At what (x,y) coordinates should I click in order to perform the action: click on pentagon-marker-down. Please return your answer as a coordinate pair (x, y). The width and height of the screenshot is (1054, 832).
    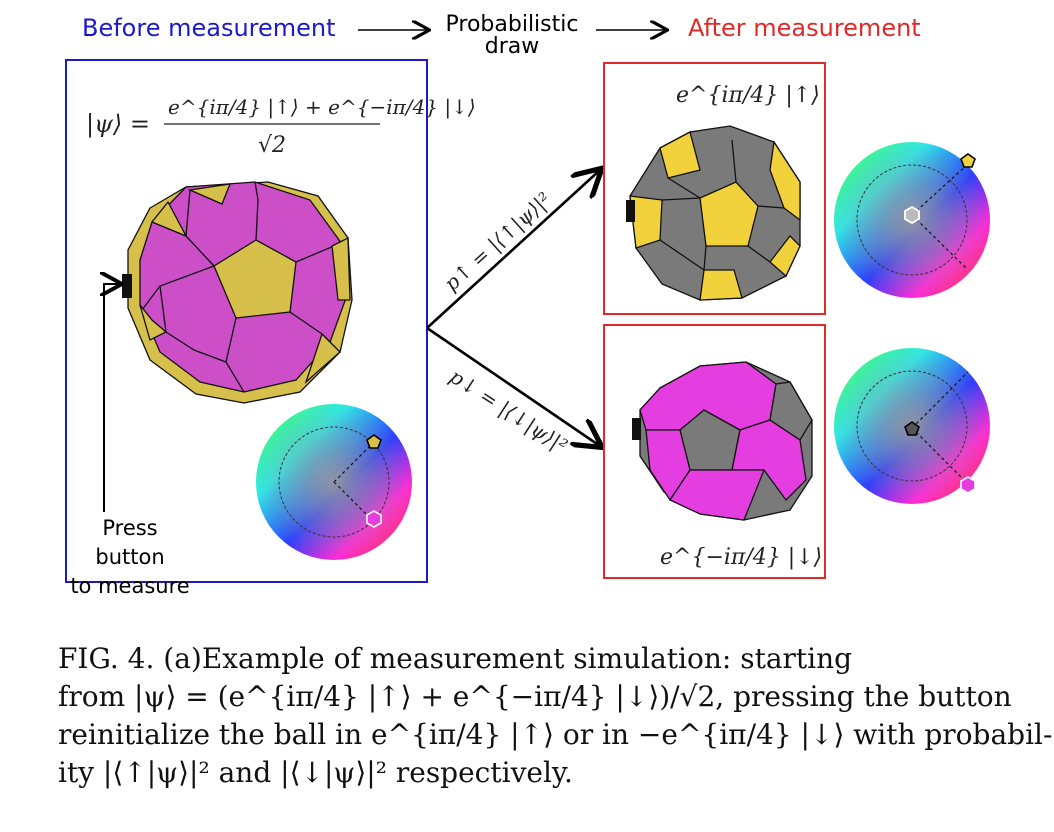
    Looking at the image, I should click on (912, 428).